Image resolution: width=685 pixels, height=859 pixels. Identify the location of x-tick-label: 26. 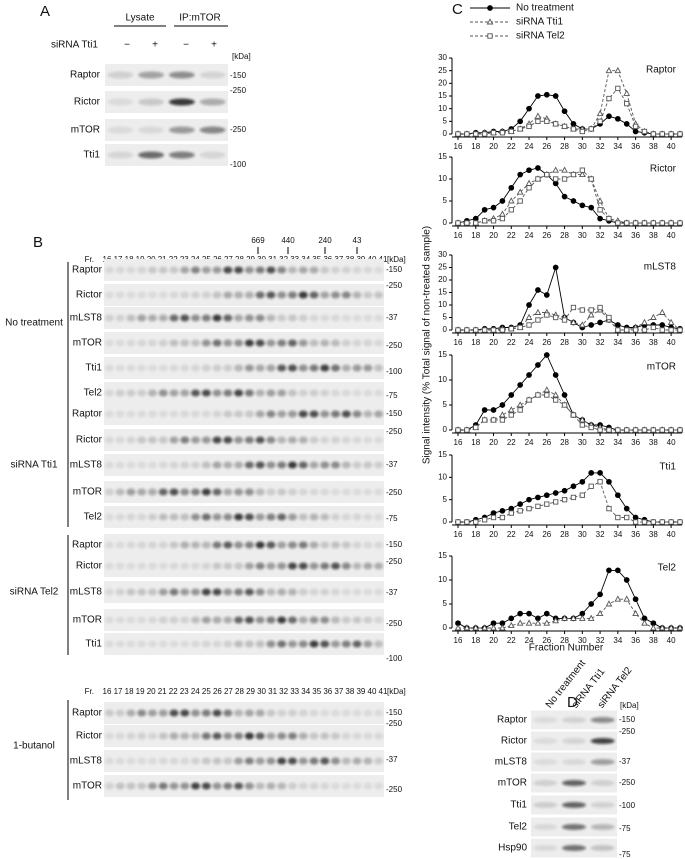
(546, 235).